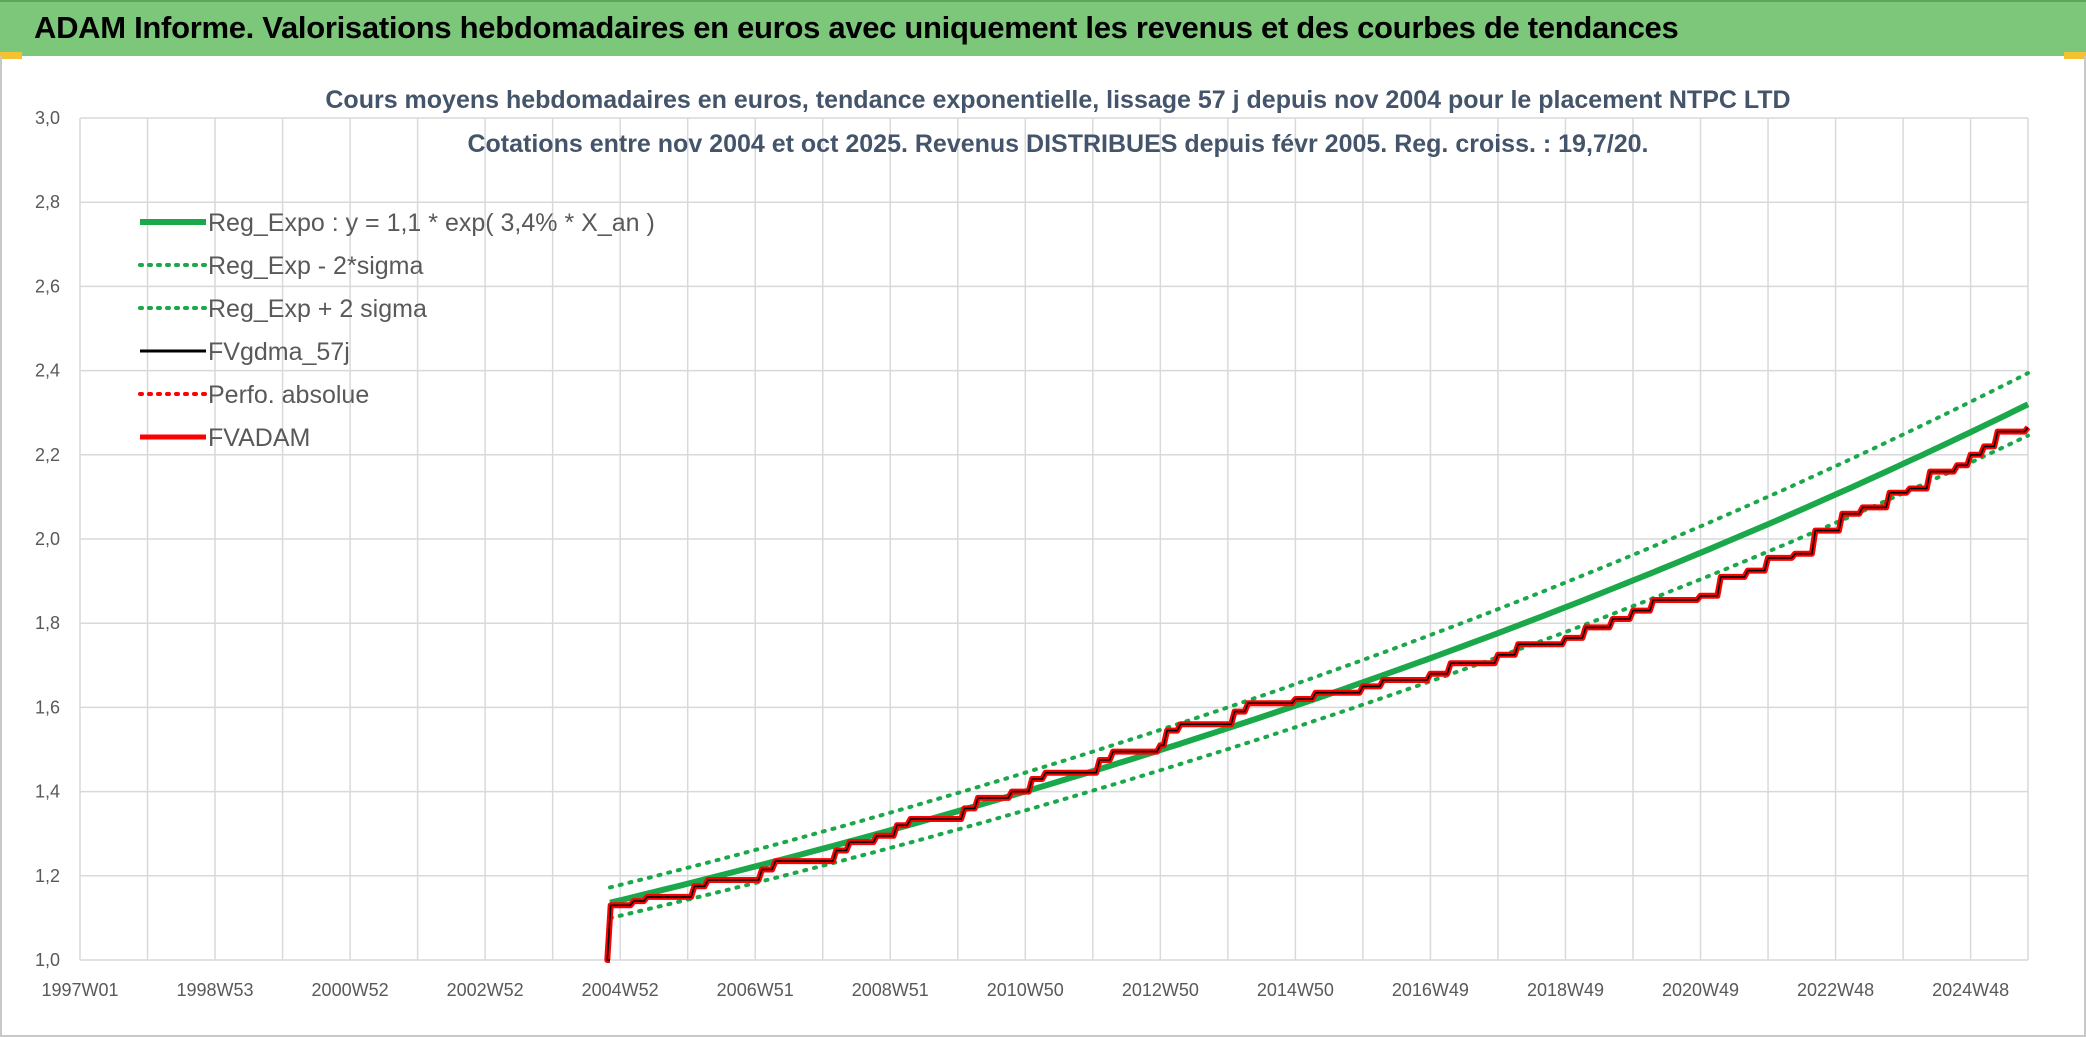 The height and width of the screenshot is (1037, 2086). I want to click on x-tick-label: 2016W49, so click(1430, 990).